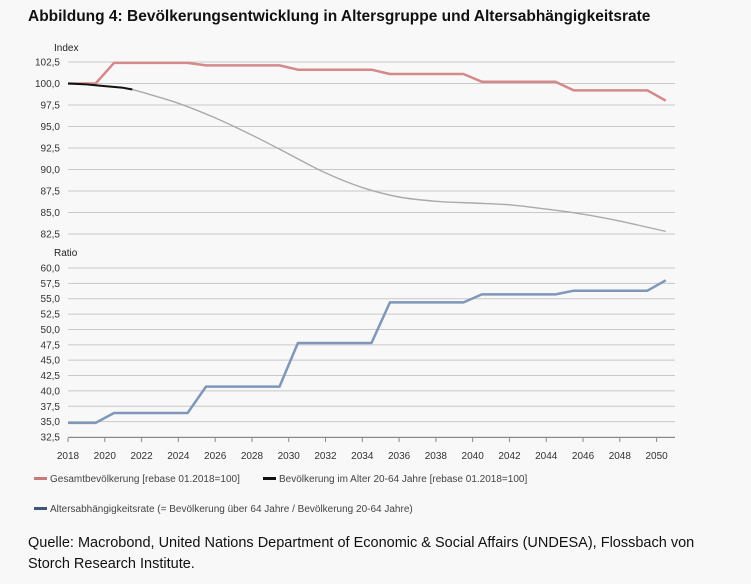 This screenshot has width=751, height=584. Describe the element at coordinates (399, 456) in the screenshot. I see `x-tick-label: 2036` at that location.